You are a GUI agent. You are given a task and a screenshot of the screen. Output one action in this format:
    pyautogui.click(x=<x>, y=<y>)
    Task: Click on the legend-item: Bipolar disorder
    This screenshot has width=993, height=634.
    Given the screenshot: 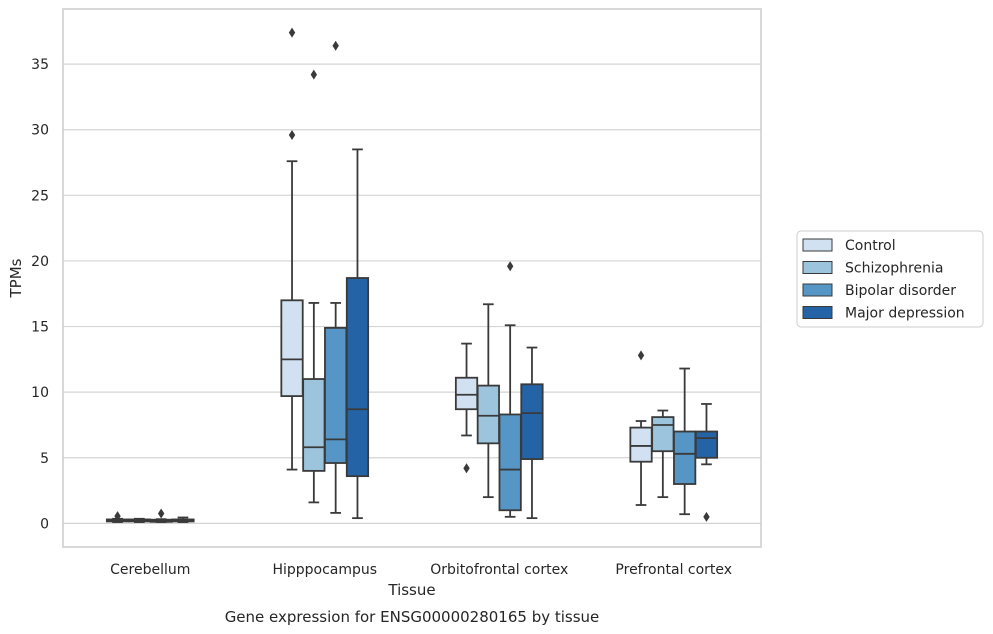 What is the action you would take?
    pyautogui.click(x=879, y=291)
    